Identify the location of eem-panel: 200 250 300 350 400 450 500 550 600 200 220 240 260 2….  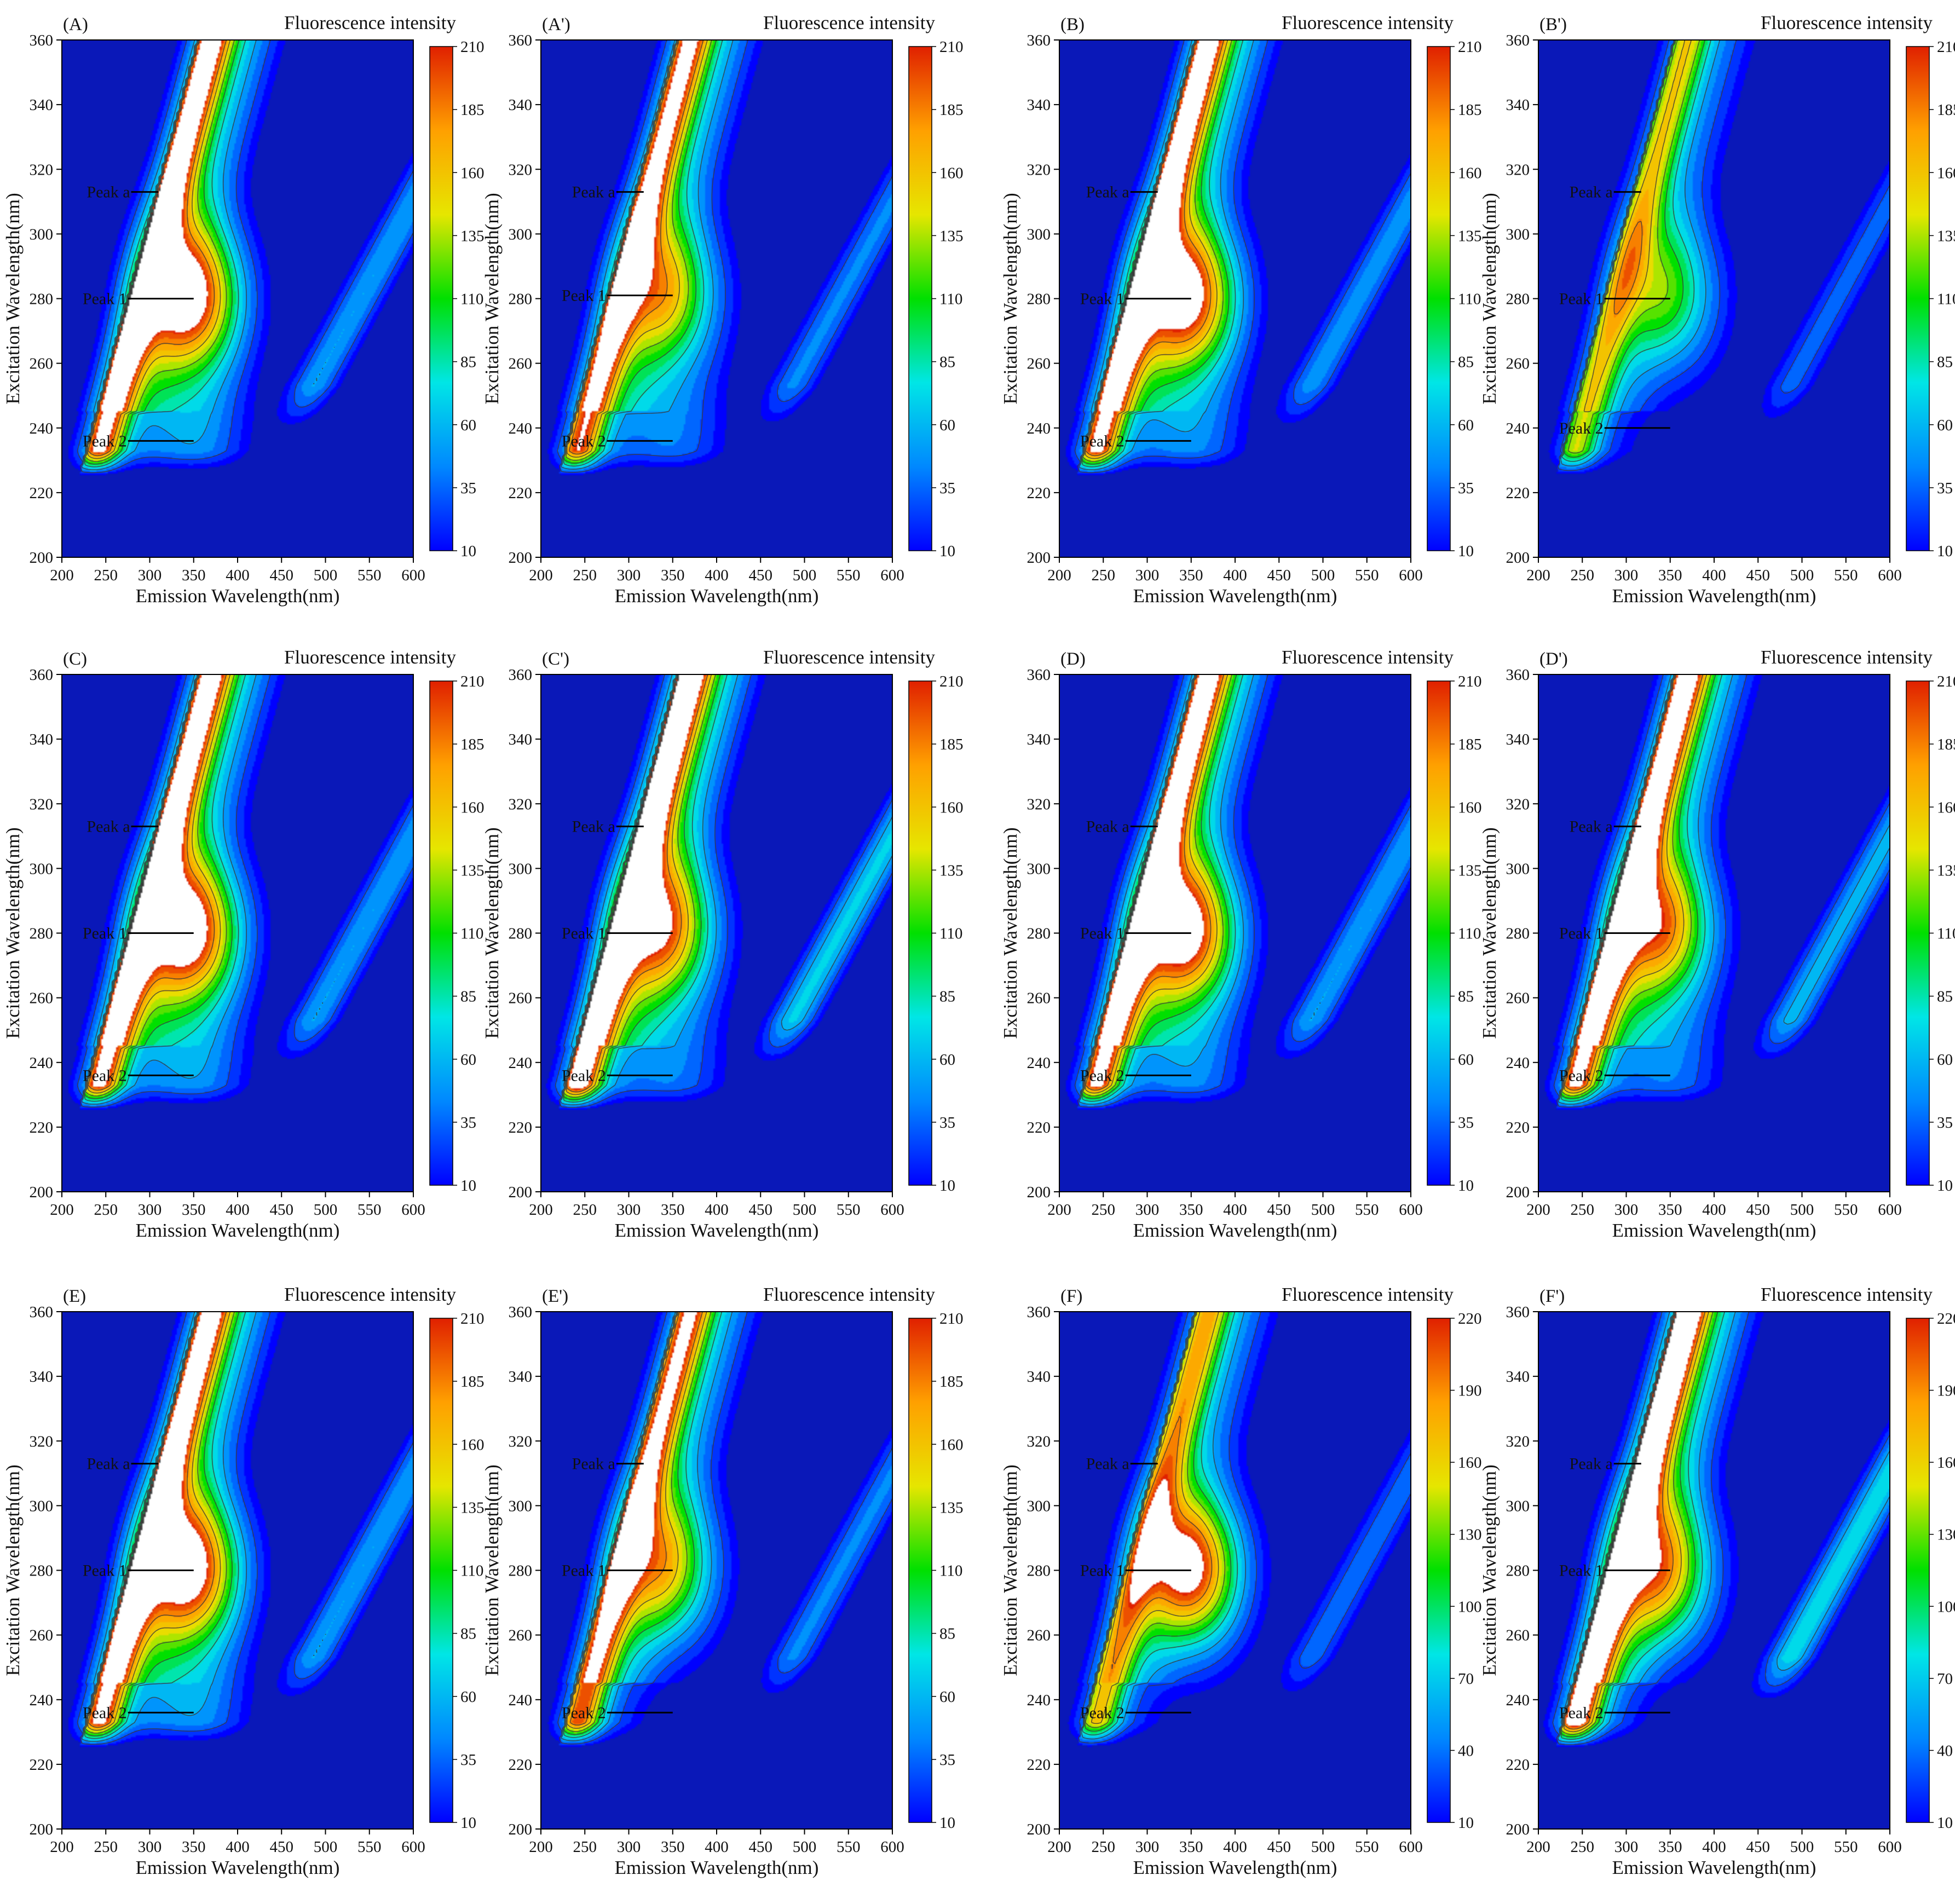
(722, 309).